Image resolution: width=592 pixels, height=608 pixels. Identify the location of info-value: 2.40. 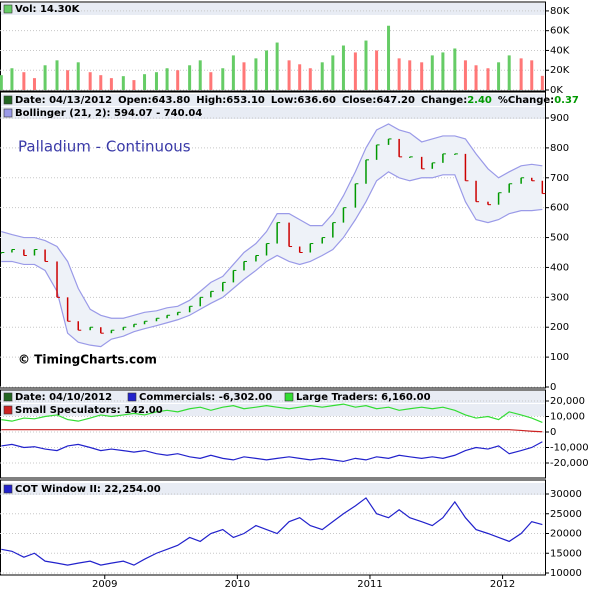
(479, 100).